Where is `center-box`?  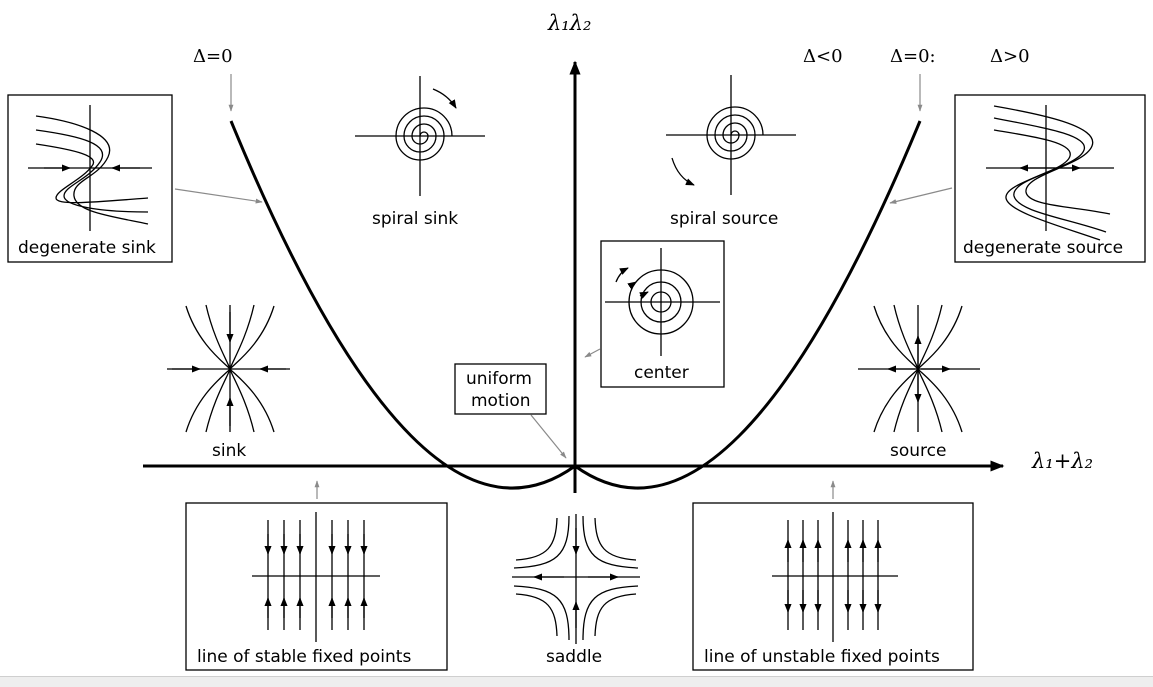 center-box is located at coordinates (662, 314).